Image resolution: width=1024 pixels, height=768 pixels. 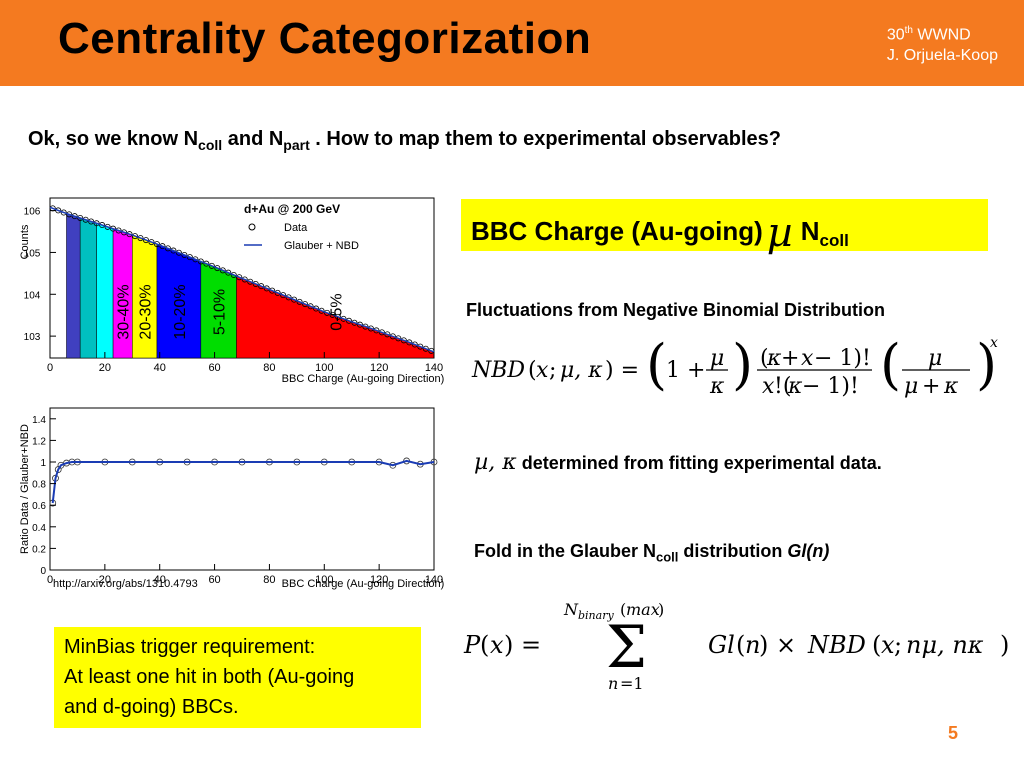 What do you see at coordinates (324, 580) in the screenshot?
I see `x-tick-label: 100` at bounding box center [324, 580].